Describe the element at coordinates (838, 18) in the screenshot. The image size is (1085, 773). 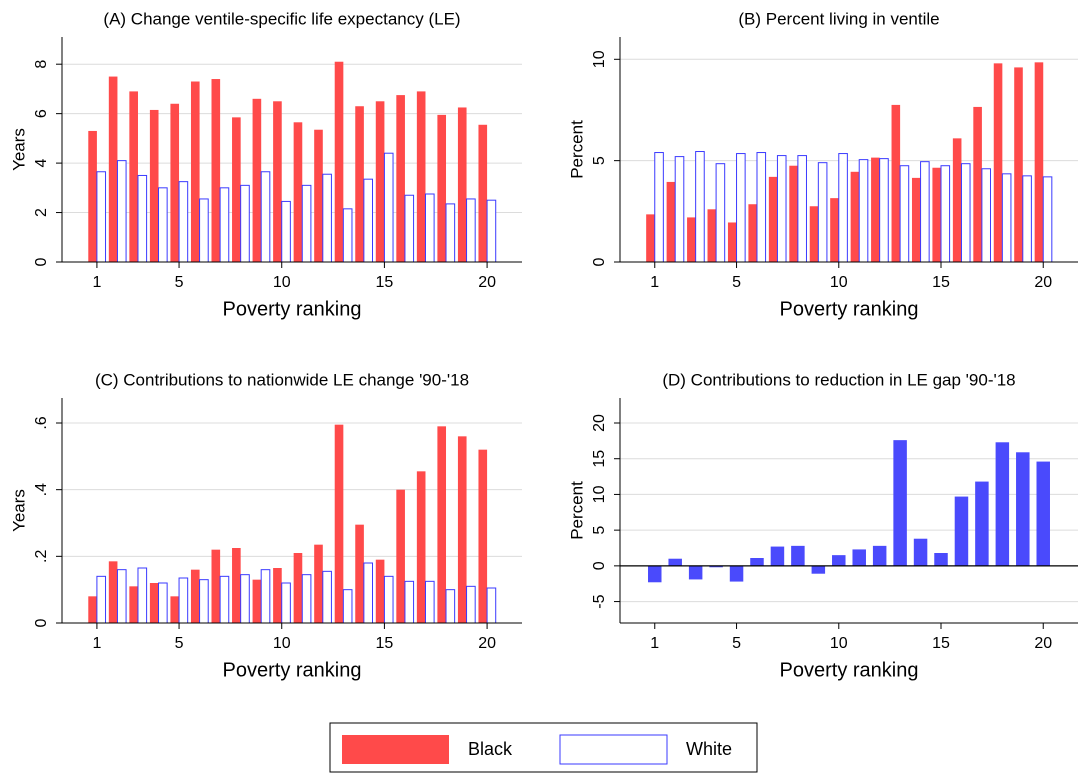
I see `panel-title: (B) Percent living in ventile` at that location.